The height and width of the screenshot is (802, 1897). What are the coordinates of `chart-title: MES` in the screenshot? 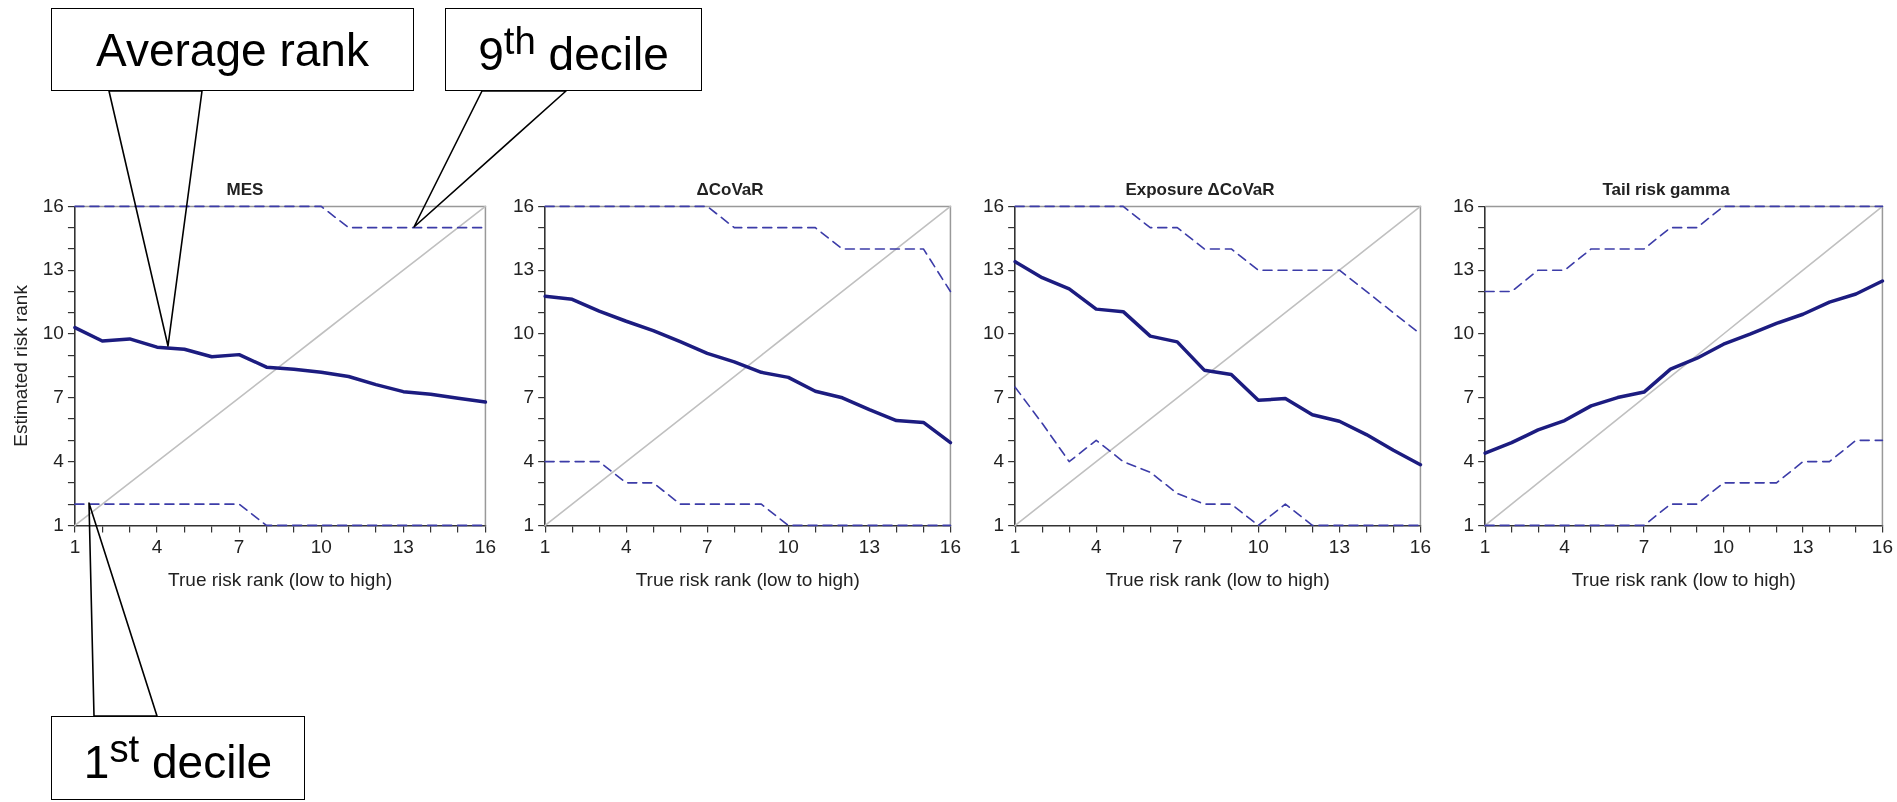 It's located at (245, 189).